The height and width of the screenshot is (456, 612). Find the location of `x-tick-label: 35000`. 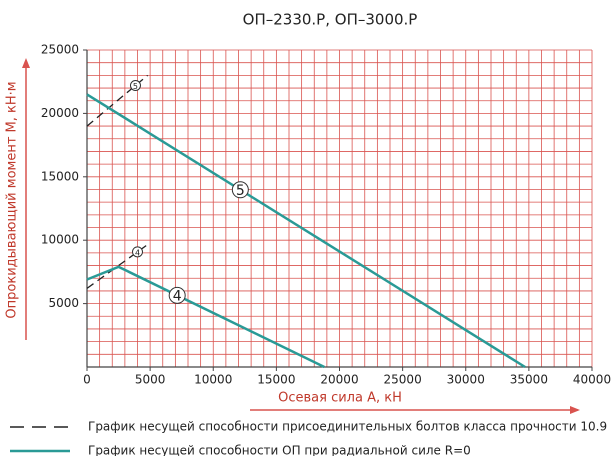

x-tick-label: 35000 is located at coordinates (529, 380).